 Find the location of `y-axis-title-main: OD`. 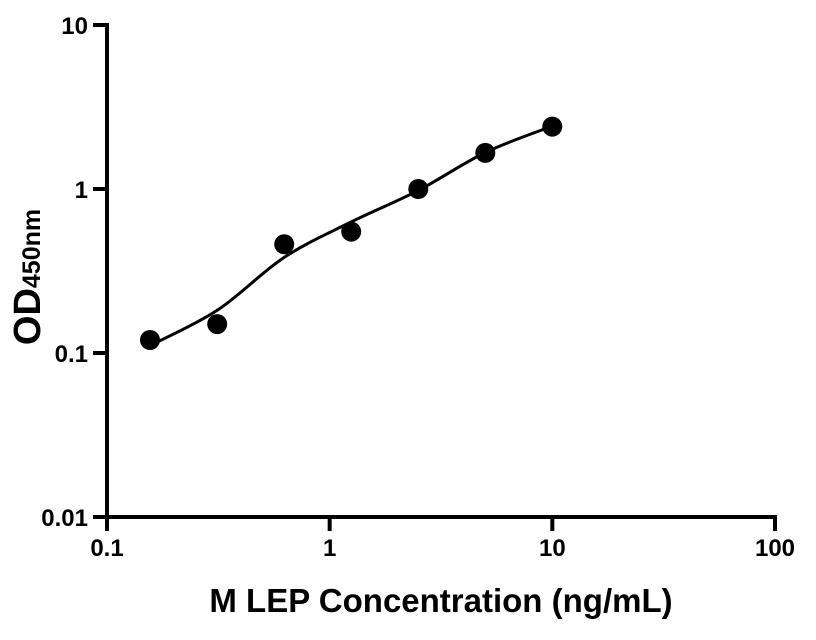

y-axis-title-main: OD is located at coordinates (28, 316).